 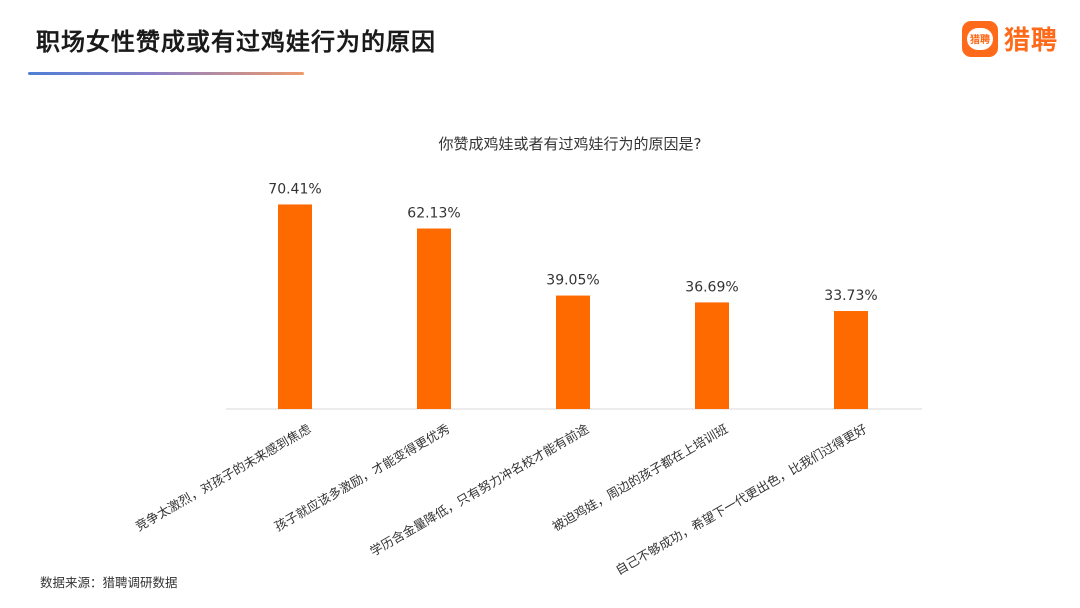 What do you see at coordinates (572, 281) in the screenshot?
I see `data-label-3: 39.05%` at bounding box center [572, 281].